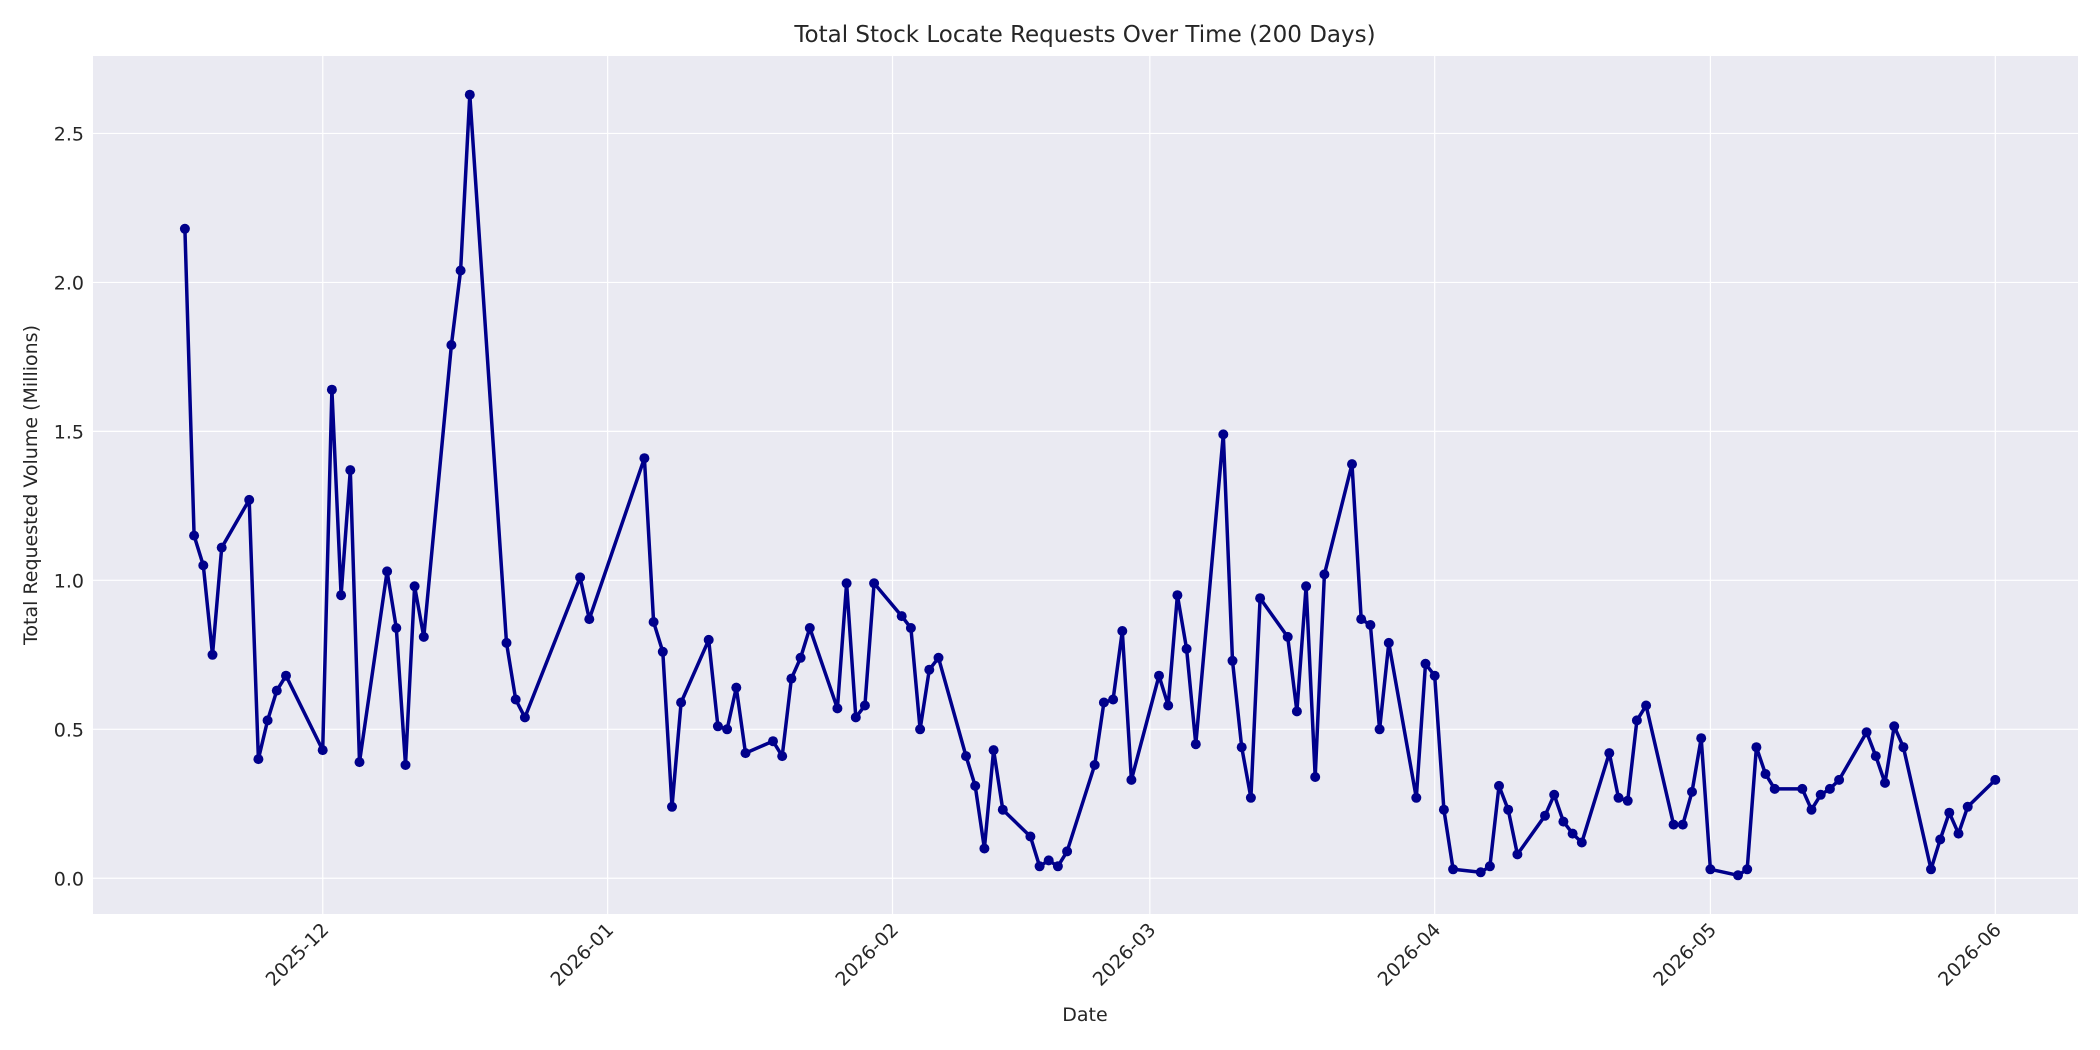 This screenshot has width=2100, height=1050. What do you see at coordinates (1410, 955) in the screenshot?
I see `x-tick-label: 2026-04` at bounding box center [1410, 955].